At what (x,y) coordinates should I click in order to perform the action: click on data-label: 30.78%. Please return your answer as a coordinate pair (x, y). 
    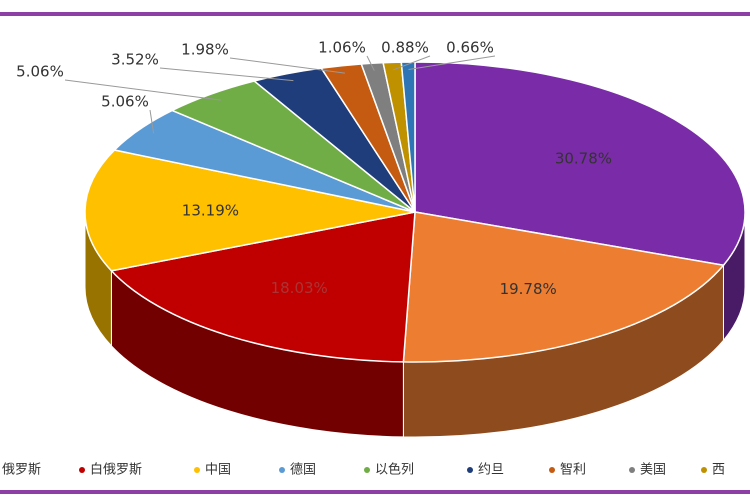
    Looking at the image, I should click on (583, 159).